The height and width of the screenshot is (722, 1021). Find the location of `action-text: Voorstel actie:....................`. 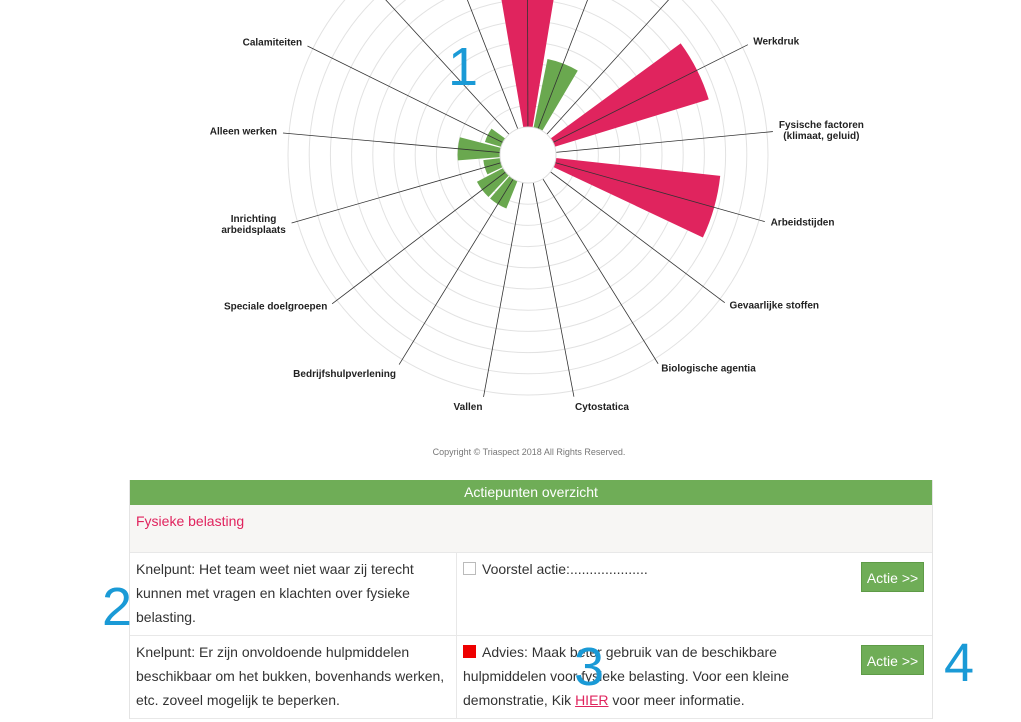

action-text: Voorstel actie:.................... is located at coordinates (633, 569).